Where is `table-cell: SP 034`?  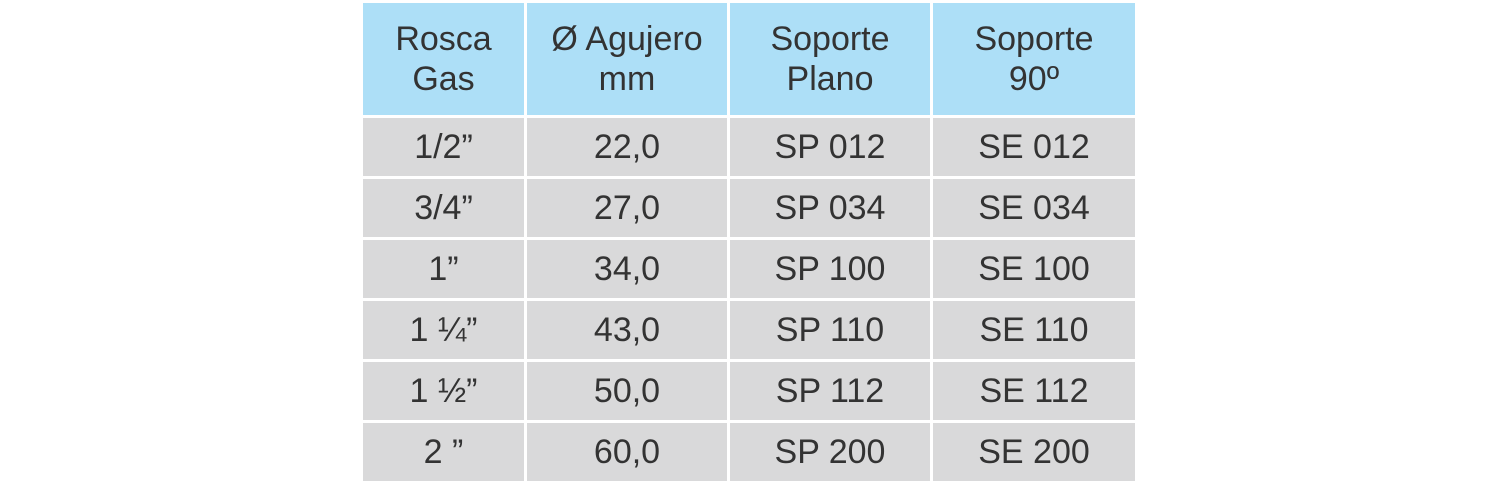 table-cell: SP 034 is located at coordinates (830, 208).